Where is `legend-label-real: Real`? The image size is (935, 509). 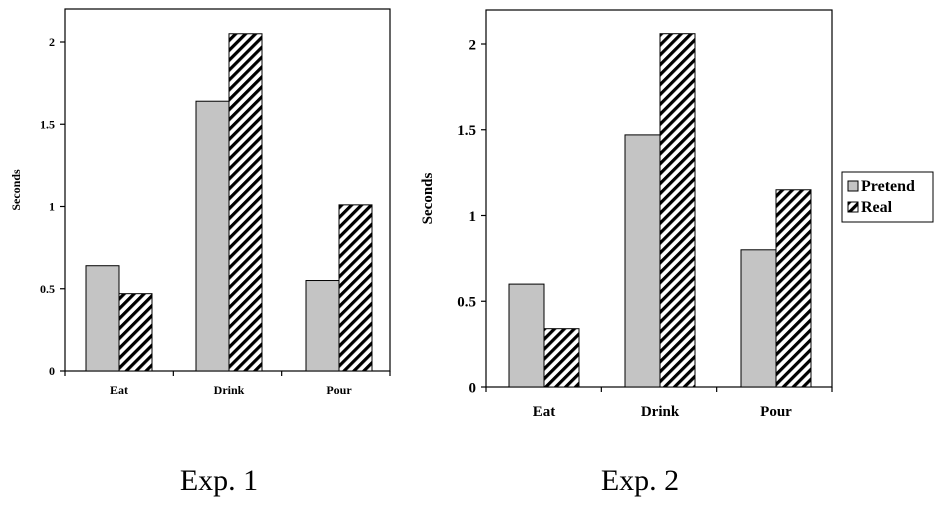 legend-label-real: Real is located at coordinates (877, 207).